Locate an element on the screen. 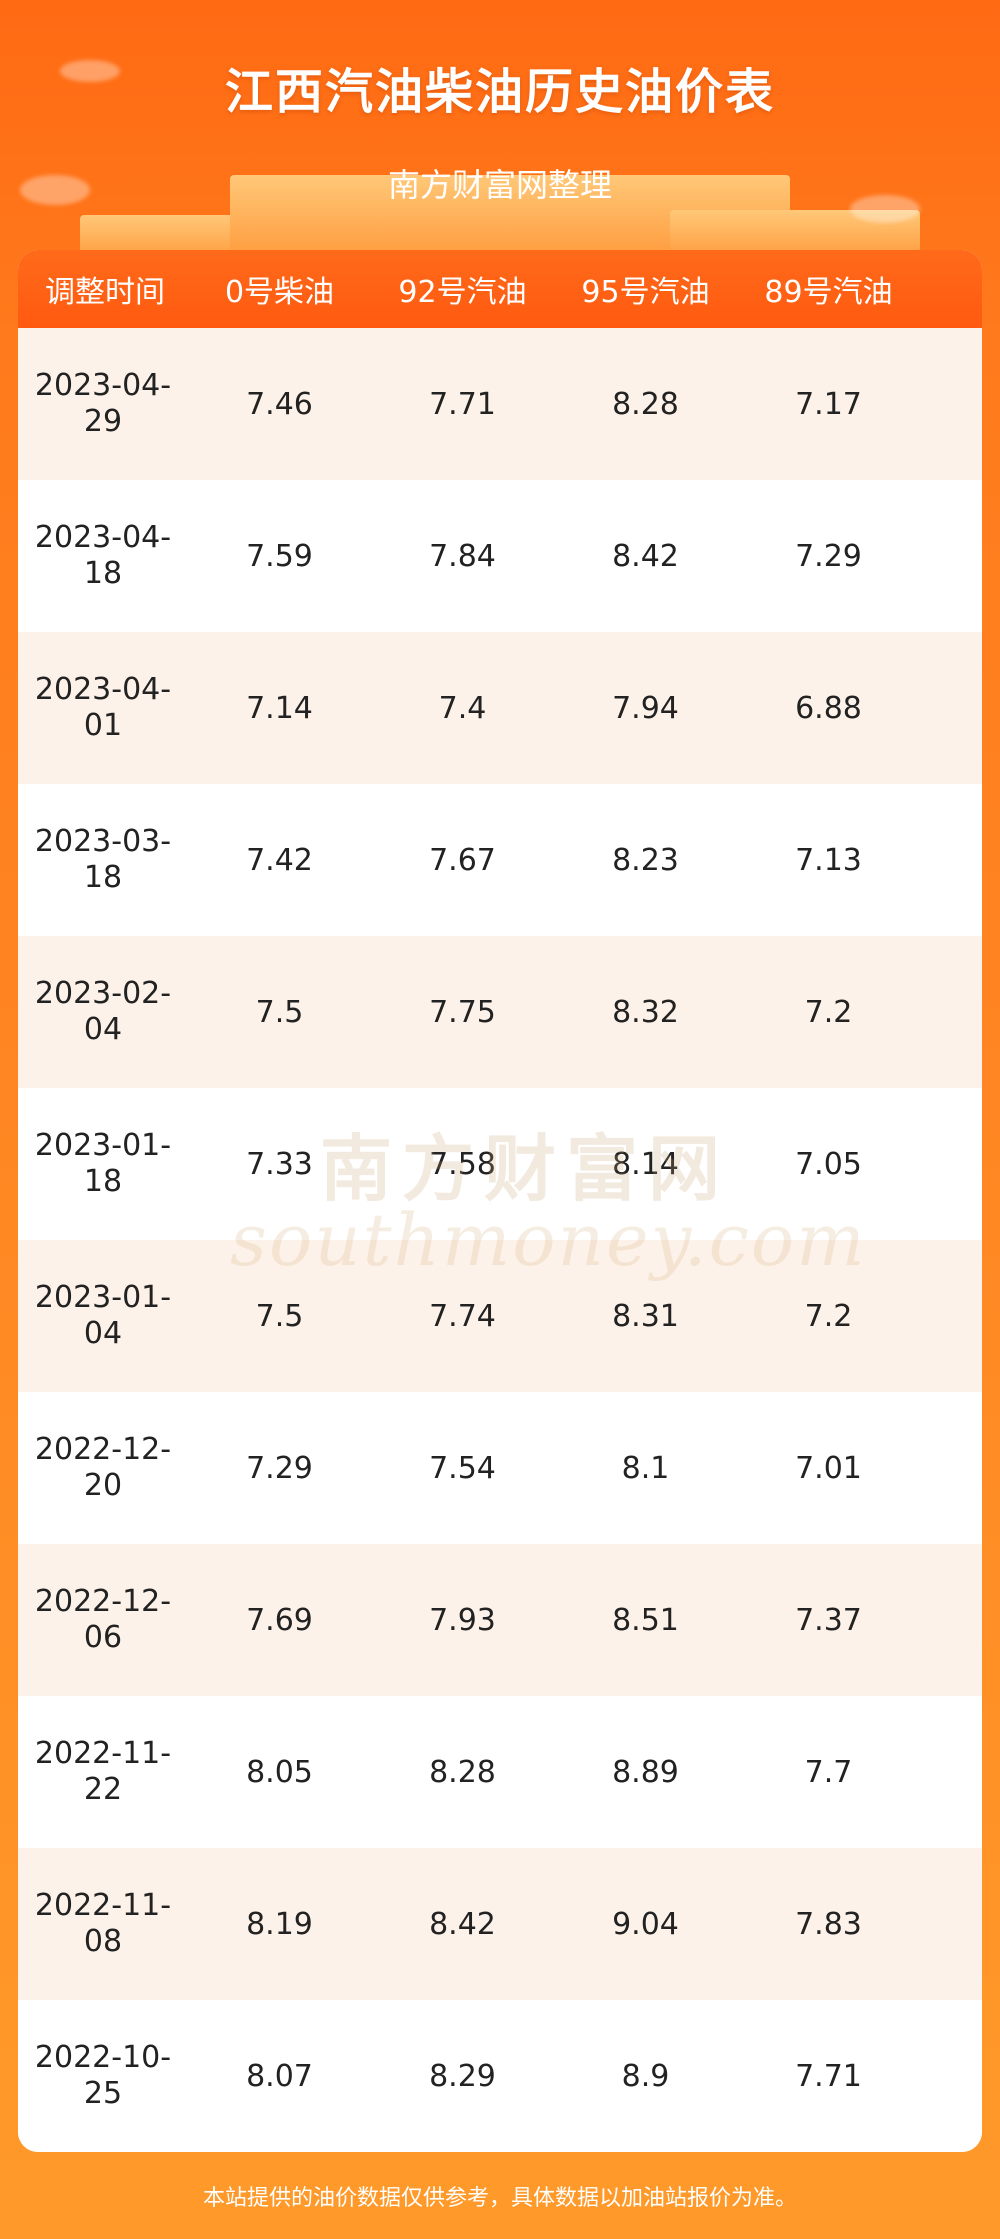 The width and height of the screenshot is (1000, 2239). cell-gas89: 7.01 is located at coordinates (828, 1468).